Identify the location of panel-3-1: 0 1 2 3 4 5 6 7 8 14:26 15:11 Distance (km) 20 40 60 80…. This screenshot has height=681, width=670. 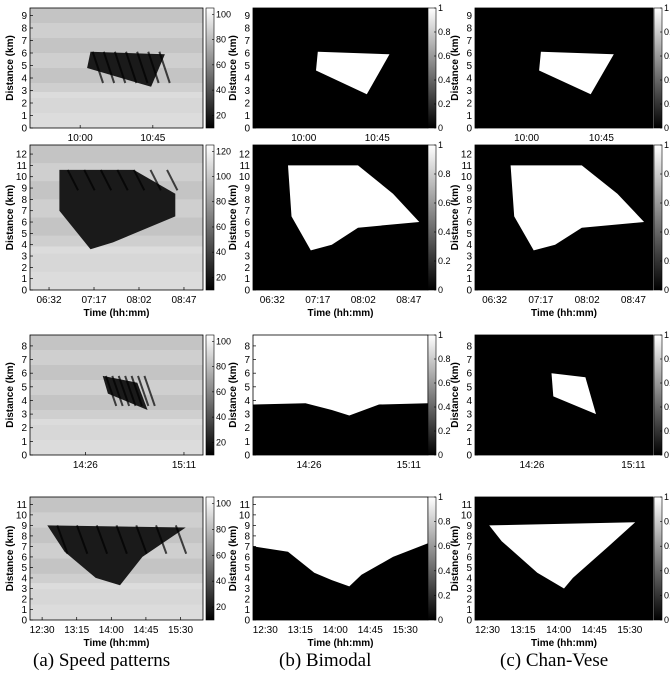
(118, 402).